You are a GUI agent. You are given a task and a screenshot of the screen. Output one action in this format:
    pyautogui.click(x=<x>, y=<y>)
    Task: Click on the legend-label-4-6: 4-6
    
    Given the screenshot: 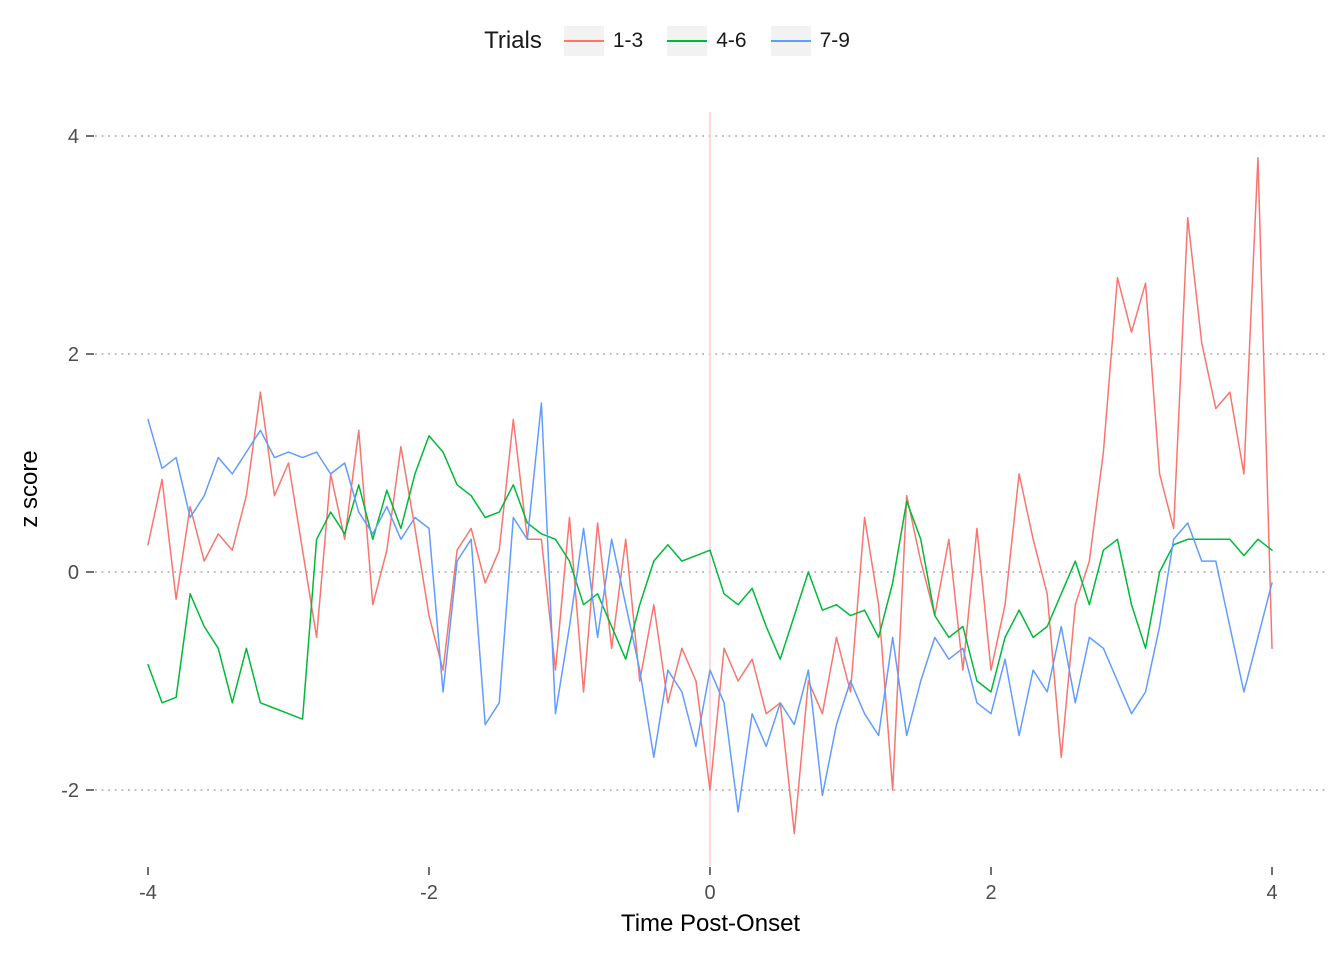 What is the action you would take?
    pyautogui.click(x=731, y=40)
    